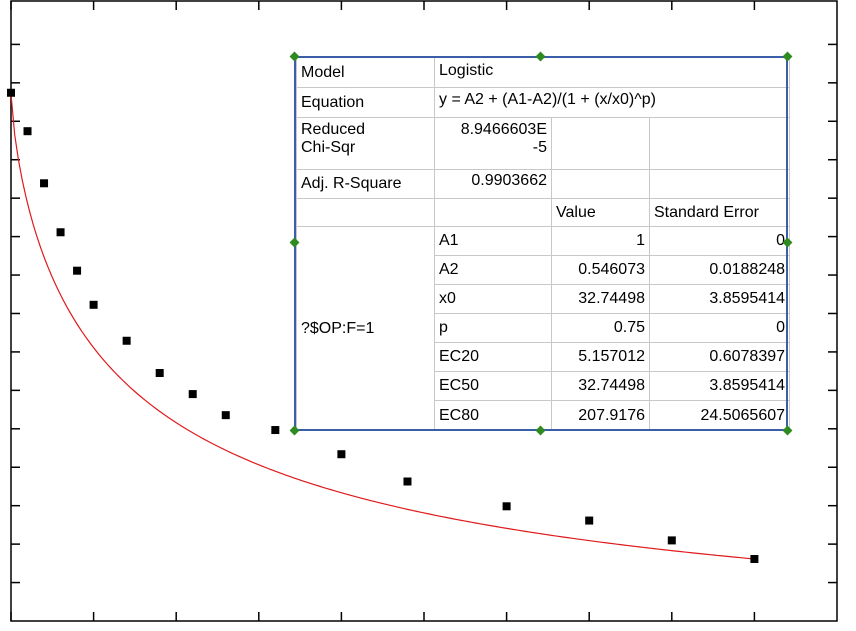  Describe the element at coordinates (600, 241) in the screenshot. I see `param-value-a1: 1` at that location.